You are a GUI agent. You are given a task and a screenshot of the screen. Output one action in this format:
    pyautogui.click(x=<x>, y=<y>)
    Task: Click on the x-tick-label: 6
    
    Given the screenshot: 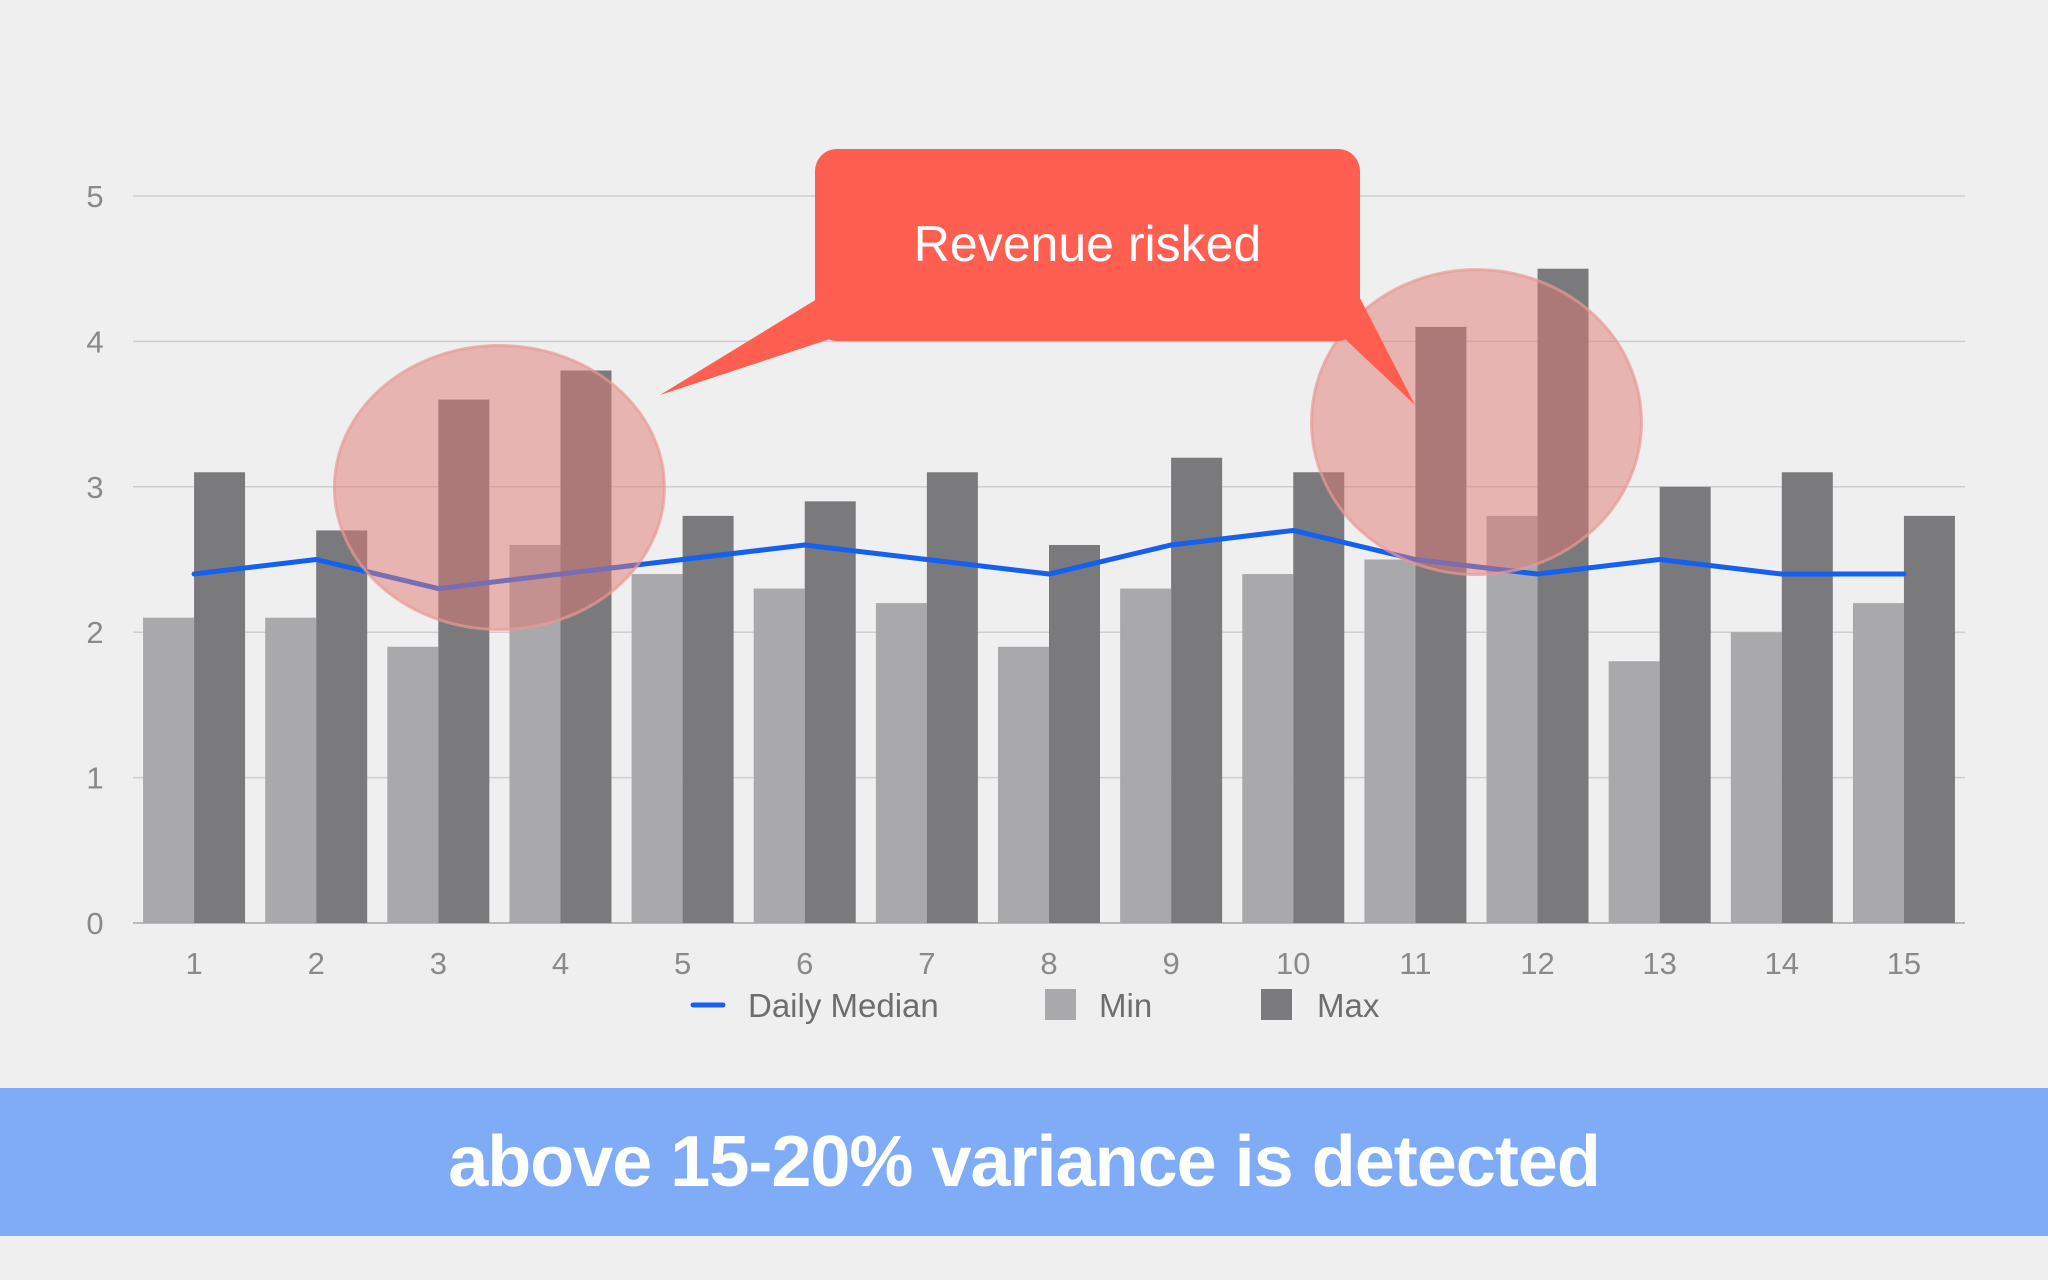 What is the action you would take?
    pyautogui.click(x=804, y=963)
    